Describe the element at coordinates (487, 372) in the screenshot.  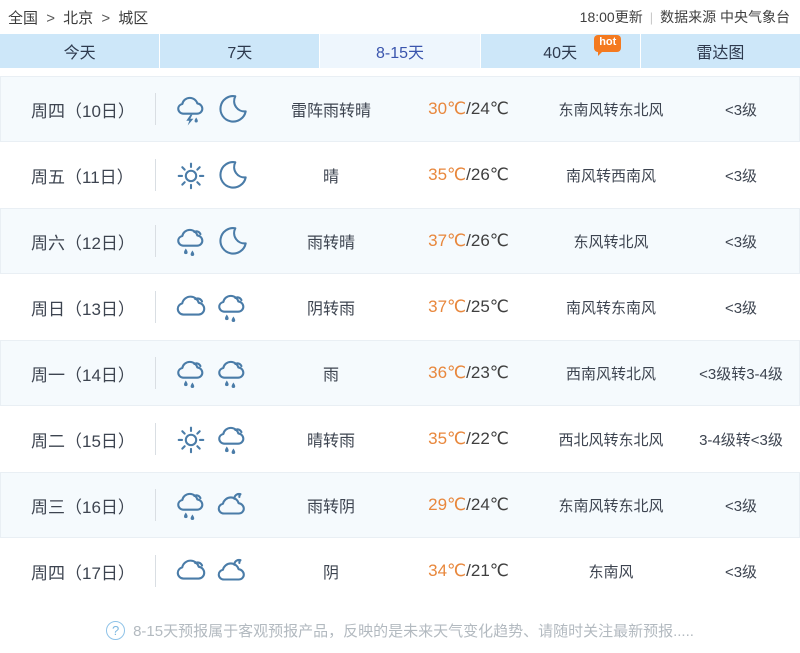
I see `temp-low: /23℃` at that location.